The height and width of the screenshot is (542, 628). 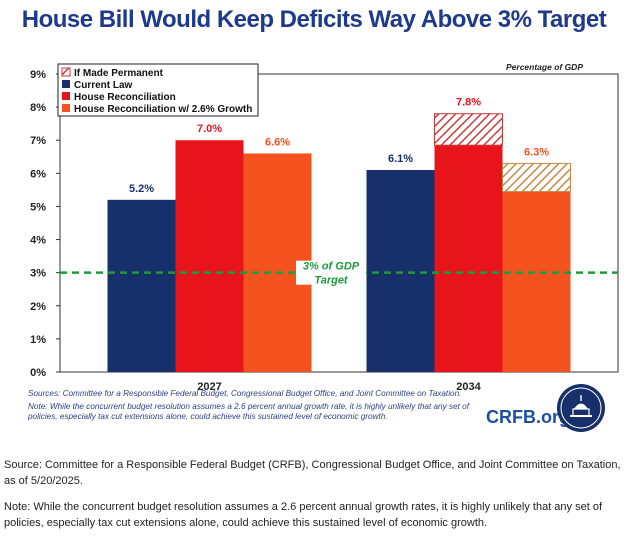 What do you see at coordinates (528, 417) in the screenshot?
I see `crfb-brand: CRFB.org` at bounding box center [528, 417].